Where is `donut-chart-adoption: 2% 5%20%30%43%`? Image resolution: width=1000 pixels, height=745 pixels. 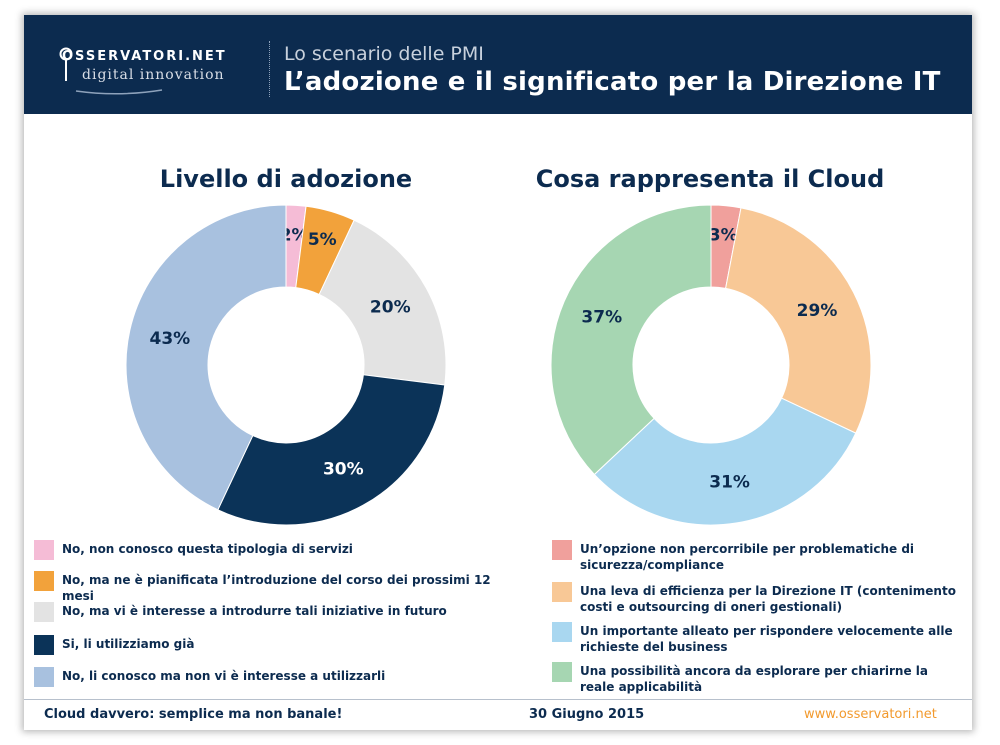
donut-chart-adoption: 2% 5%20%30%43% is located at coordinates (286, 365).